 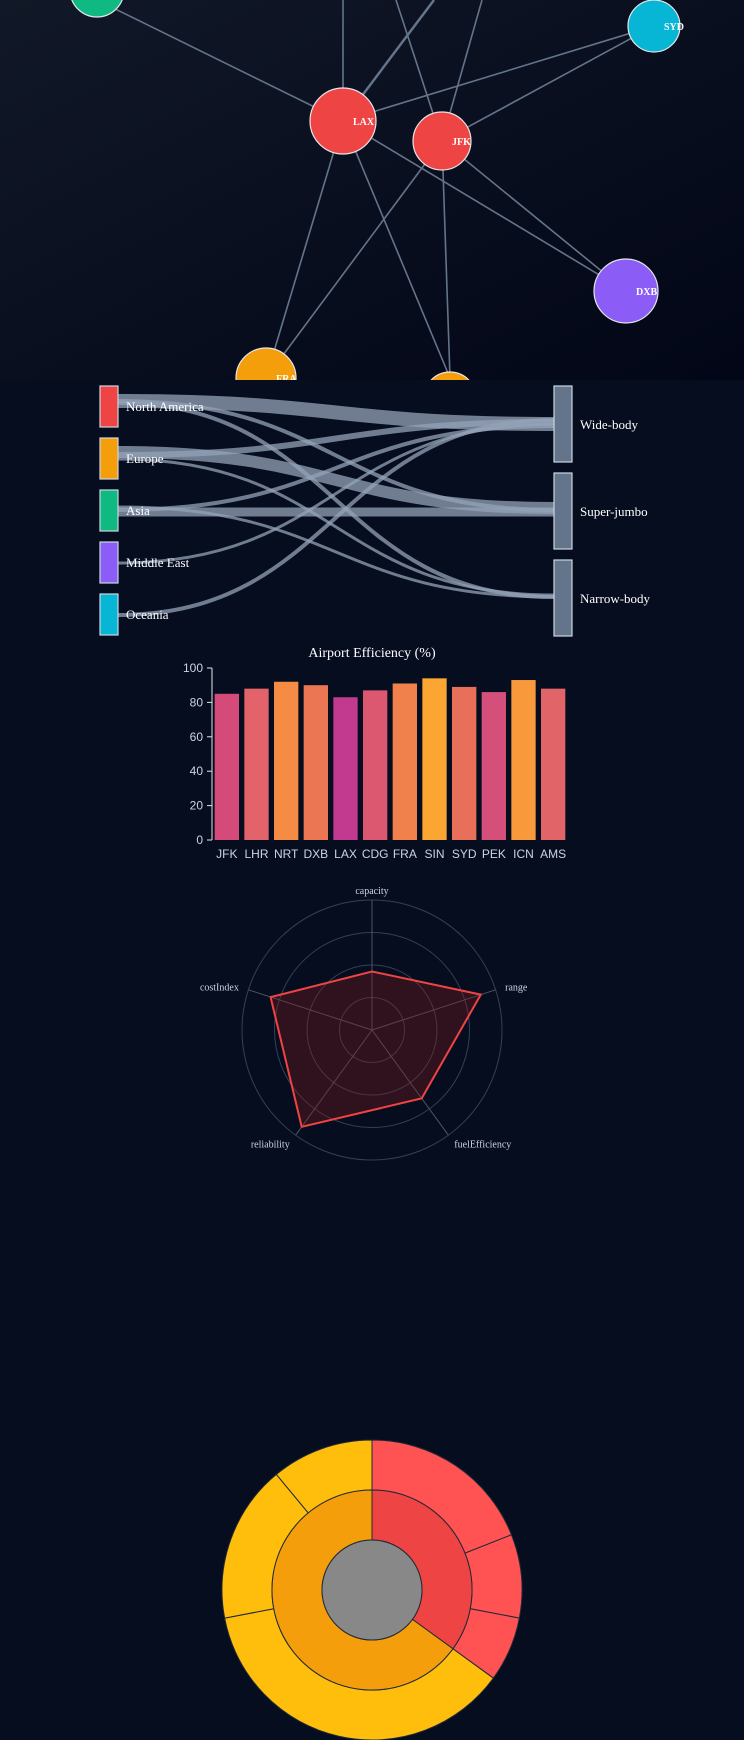 I want to click on network-node-syd, so click(x=654, y=26).